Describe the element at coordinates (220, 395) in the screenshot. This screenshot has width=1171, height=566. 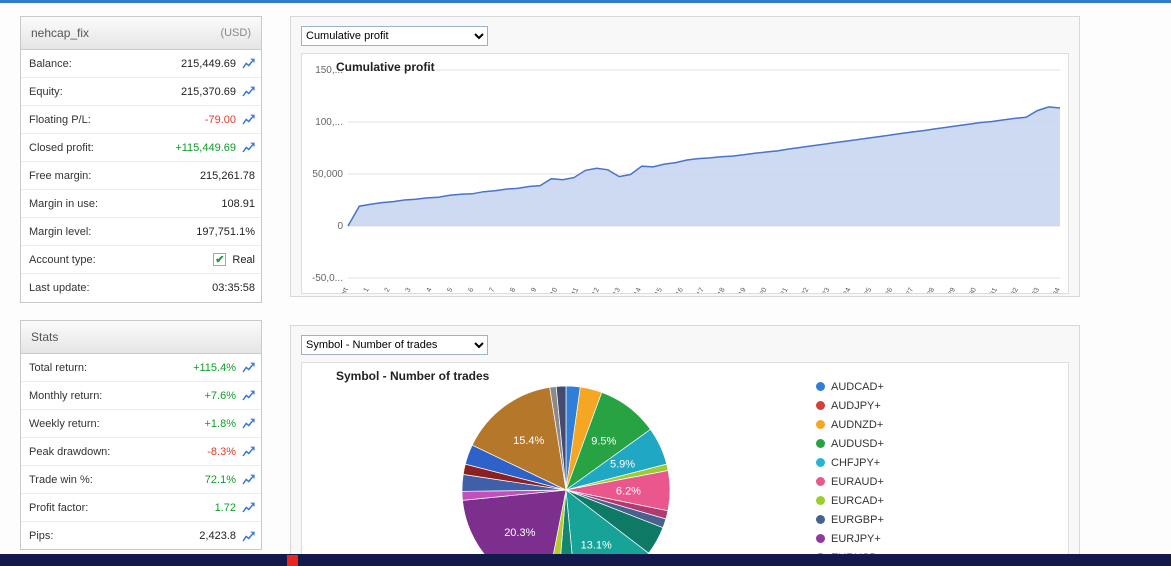
I see `row-value: +7.6%` at that location.